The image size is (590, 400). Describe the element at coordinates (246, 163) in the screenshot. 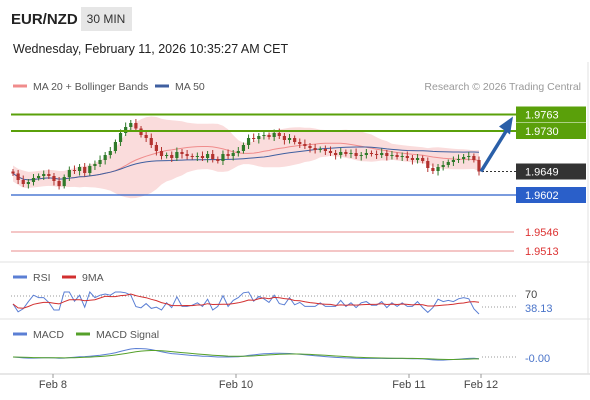

I see `ma50-line` at that location.